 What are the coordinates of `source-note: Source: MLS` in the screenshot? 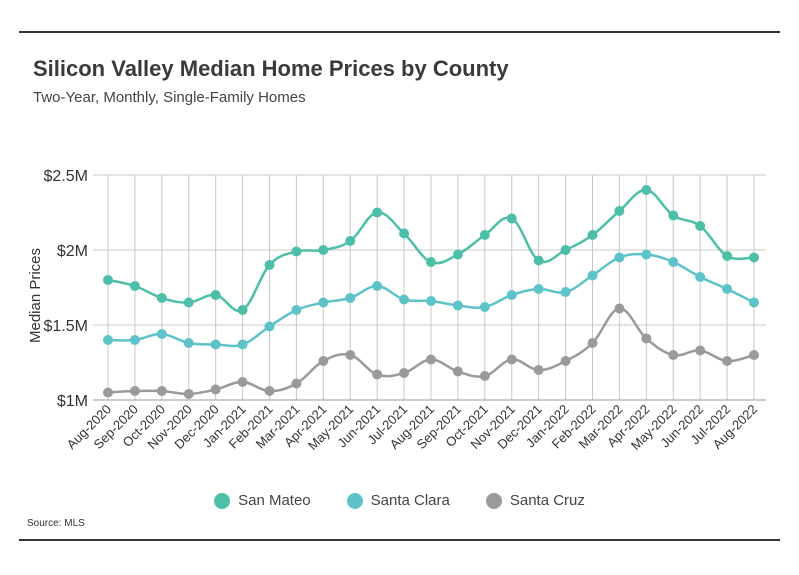 It's located at (56, 523).